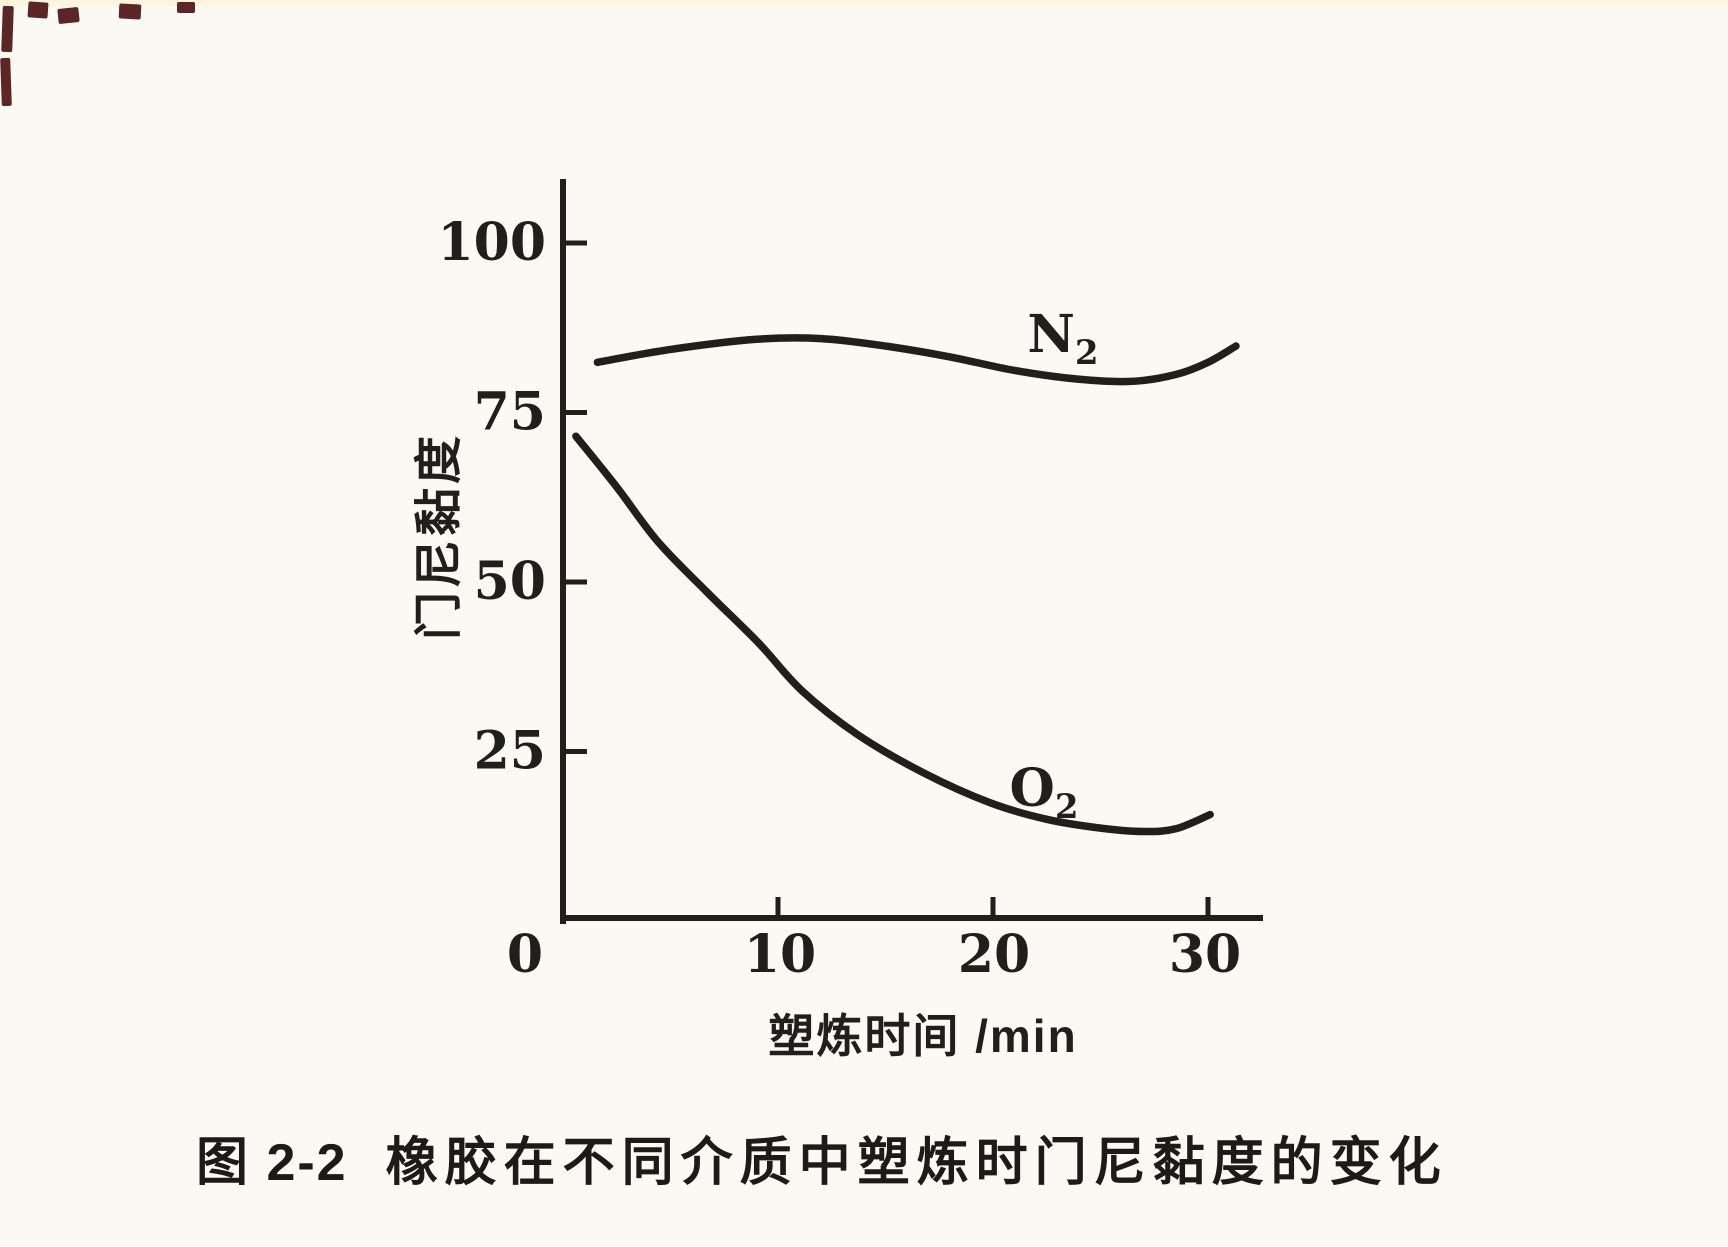 Image resolution: width=1728 pixels, height=1247 pixels. What do you see at coordinates (525, 954) in the screenshot?
I see `x-tick-label: 0` at bounding box center [525, 954].